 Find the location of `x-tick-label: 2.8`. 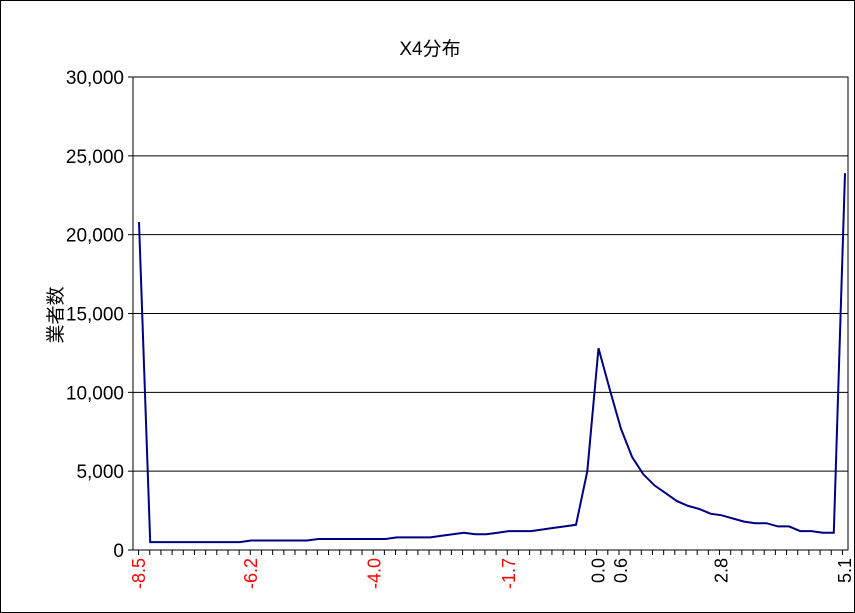

x-tick-label: 2.8 is located at coordinates (722, 570).